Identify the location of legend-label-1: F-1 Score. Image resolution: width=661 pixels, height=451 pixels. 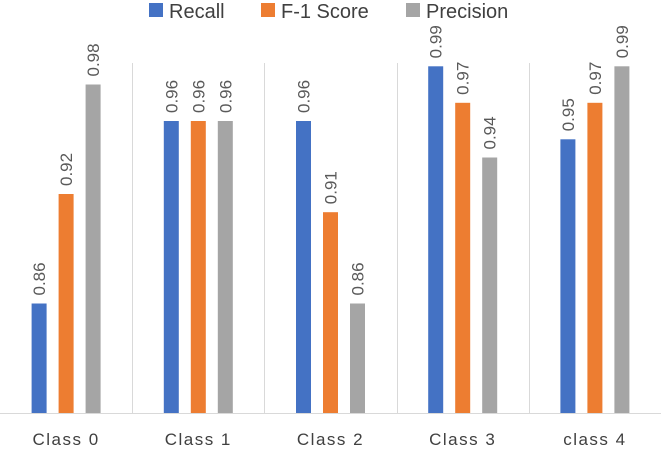
(325, 12).